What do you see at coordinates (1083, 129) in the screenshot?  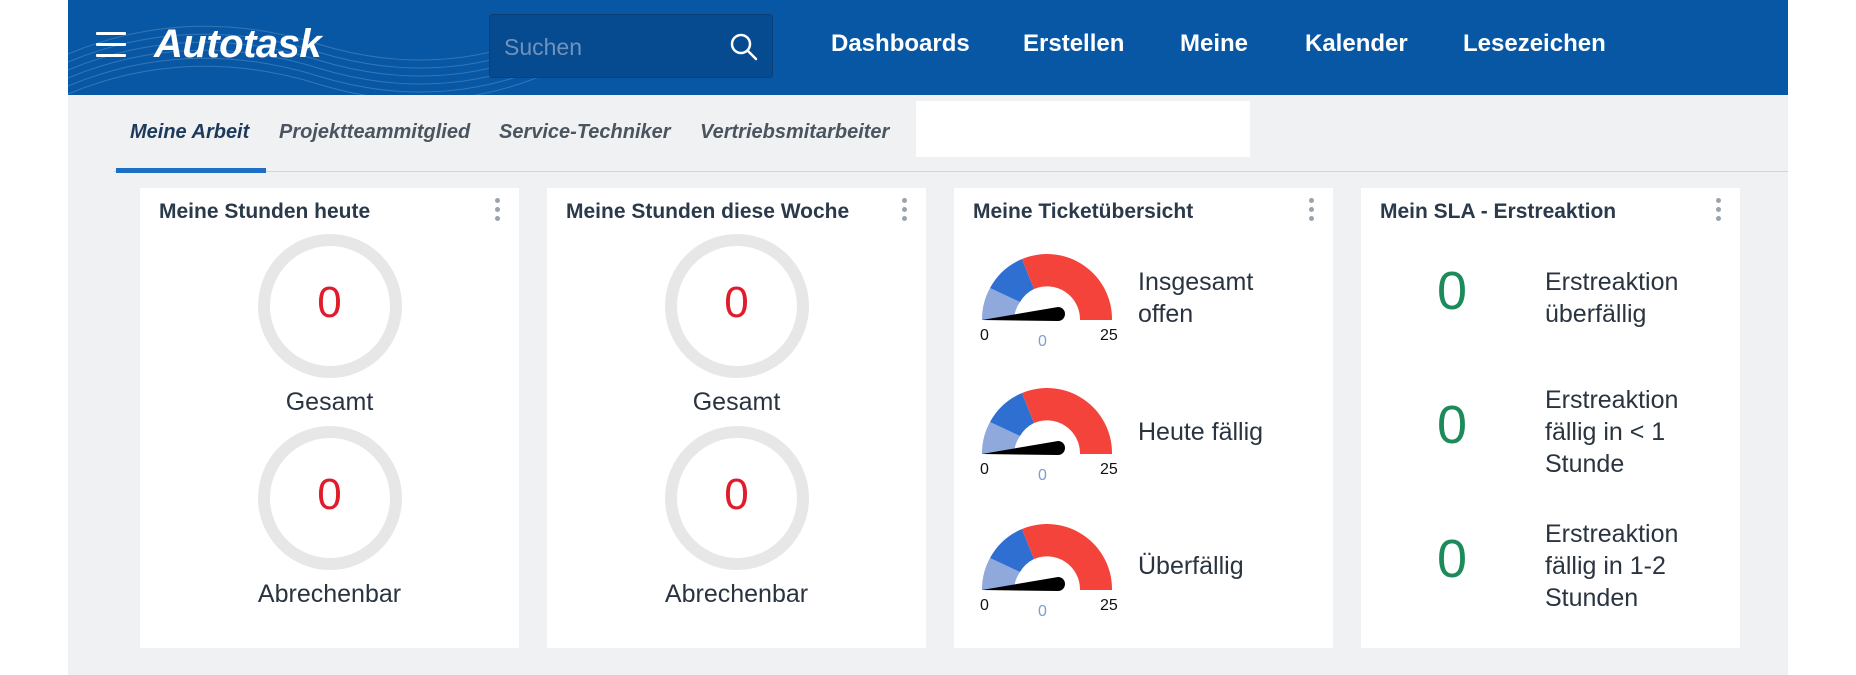 I see `tab-blank-area` at bounding box center [1083, 129].